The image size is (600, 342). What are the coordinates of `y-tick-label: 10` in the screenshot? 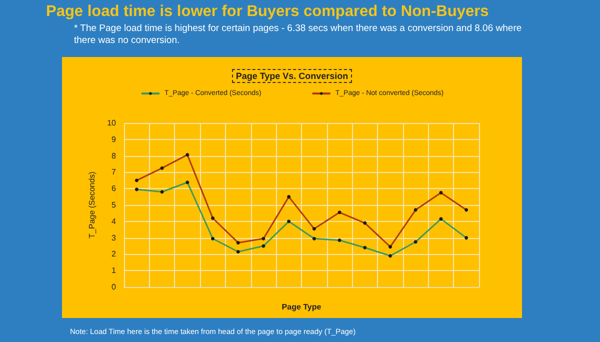 It's located at (112, 123).